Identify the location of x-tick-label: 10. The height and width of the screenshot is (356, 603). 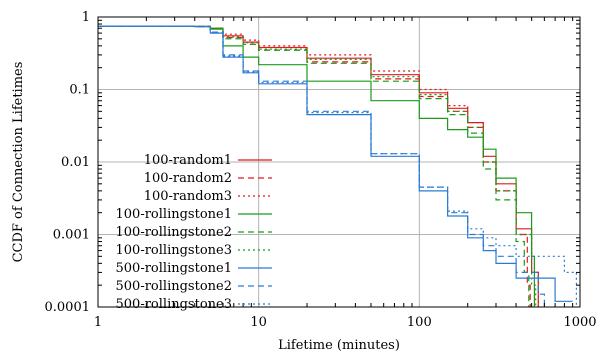
(258, 322).